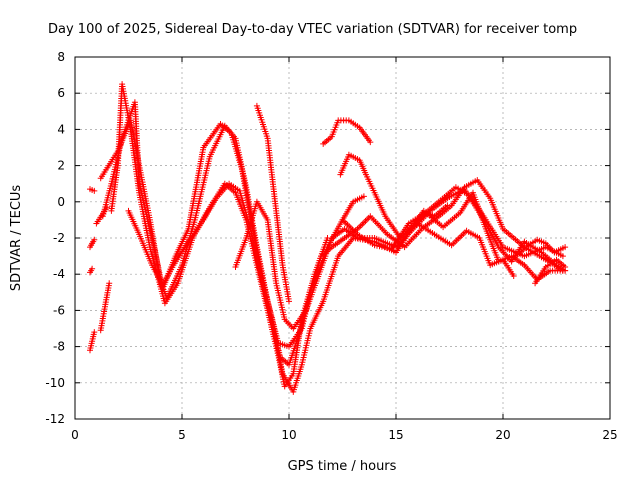 The height and width of the screenshot is (480, 640). I want to click on series-pass-m, so click(92, 190).